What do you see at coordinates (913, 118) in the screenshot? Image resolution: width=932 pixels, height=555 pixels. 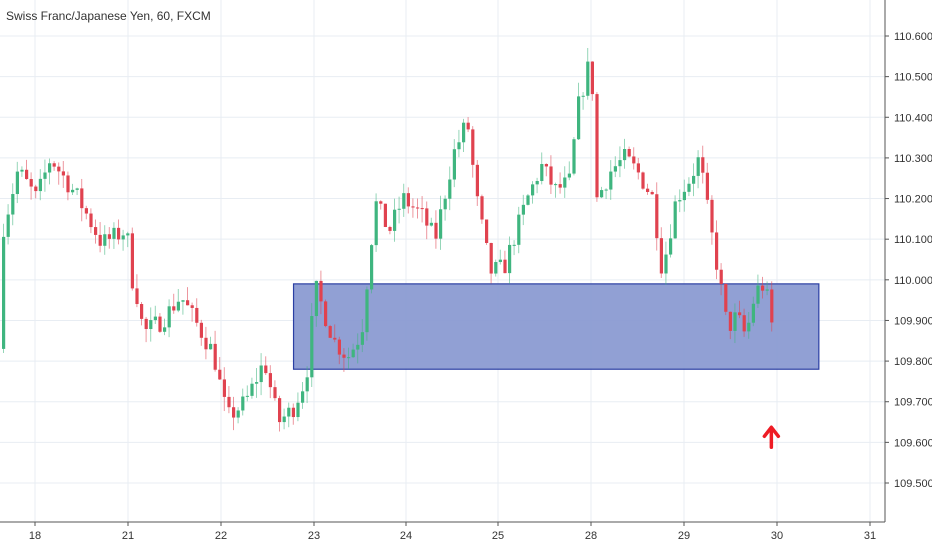 I see `y-tick-label: 110.400` at bounding box center [913, 118].